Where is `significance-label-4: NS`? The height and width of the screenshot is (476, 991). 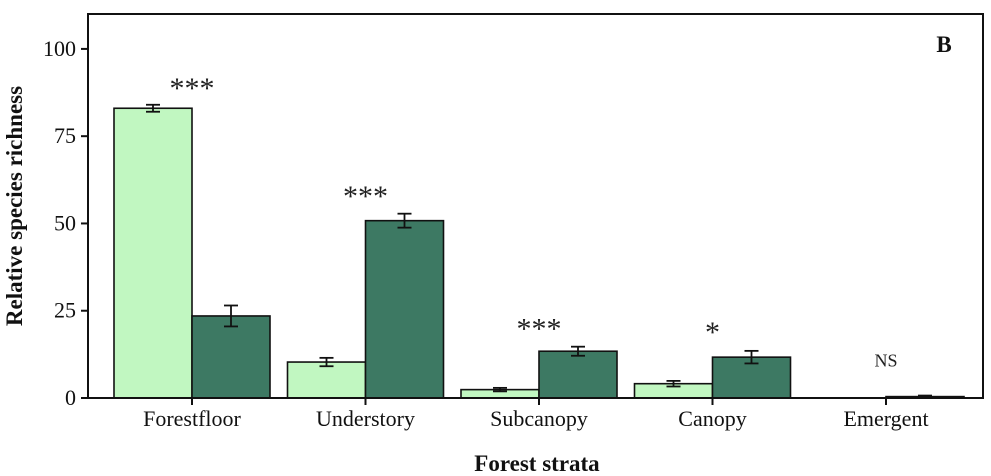 significance-label-4: NS is located at coordinates (885, 361).